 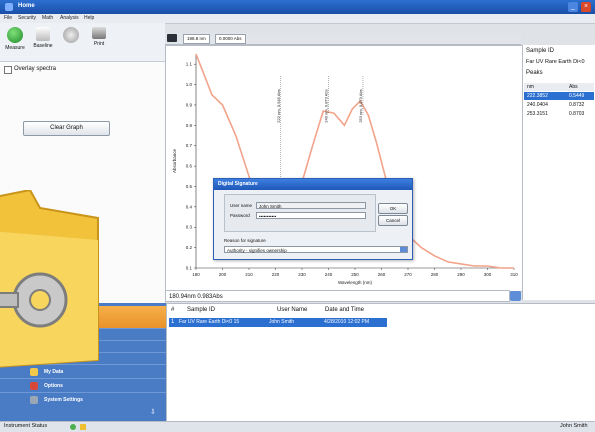 What do you see at coordinates (245, 240) in the screenshot?
I see `reason-label: Reason for signature` at bounding box center [245, 240].